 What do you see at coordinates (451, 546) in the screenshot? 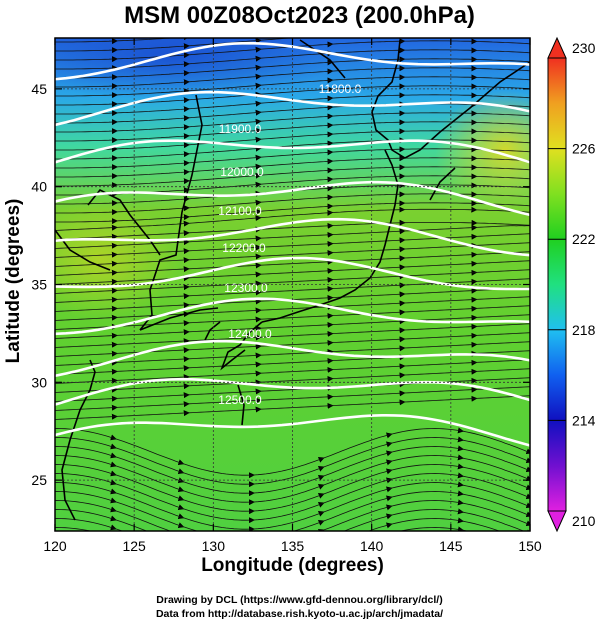
I see `x-tick-label: 145` at bounding box center [451, 546].